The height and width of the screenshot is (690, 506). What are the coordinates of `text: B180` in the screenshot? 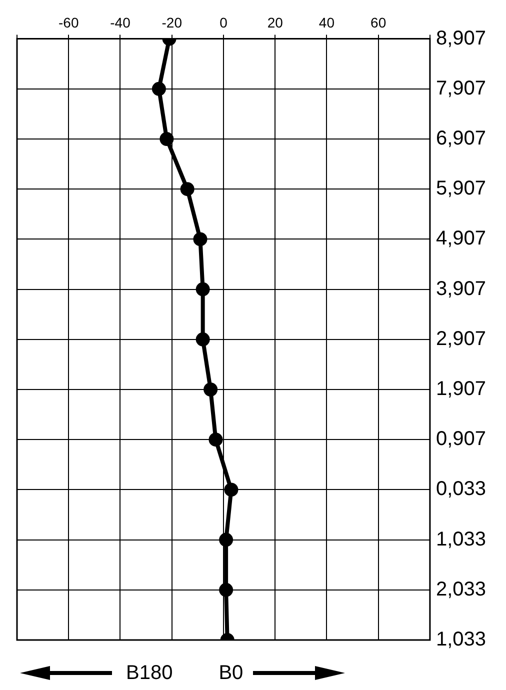 It's located at (149, 673).